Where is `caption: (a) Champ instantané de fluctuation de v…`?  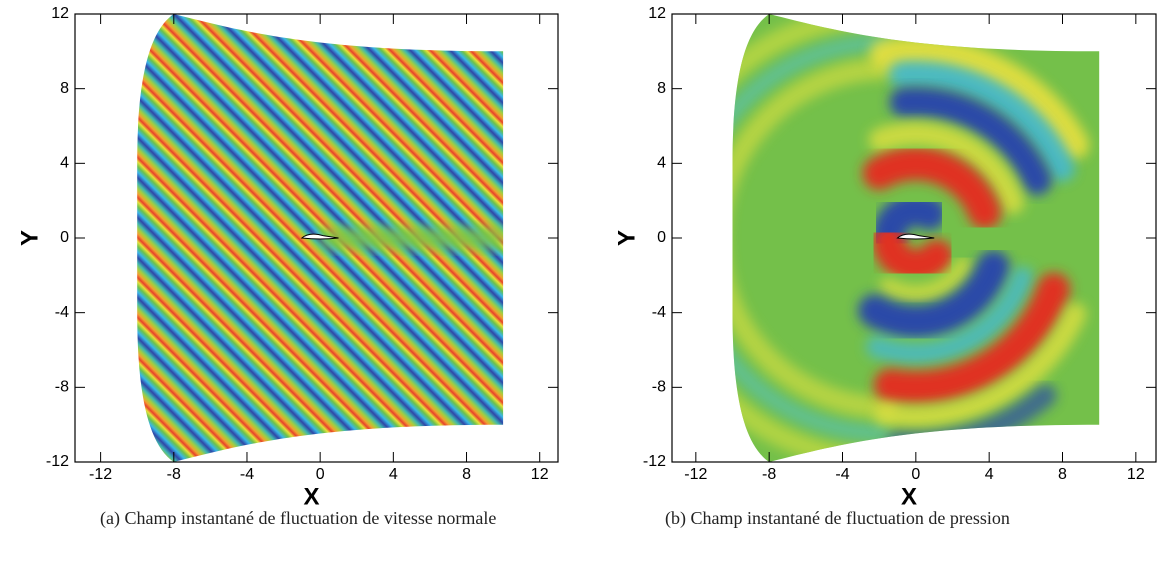 caption: (a) Champ instantané de fluctuation de v… is located at coordinates (298, 518).